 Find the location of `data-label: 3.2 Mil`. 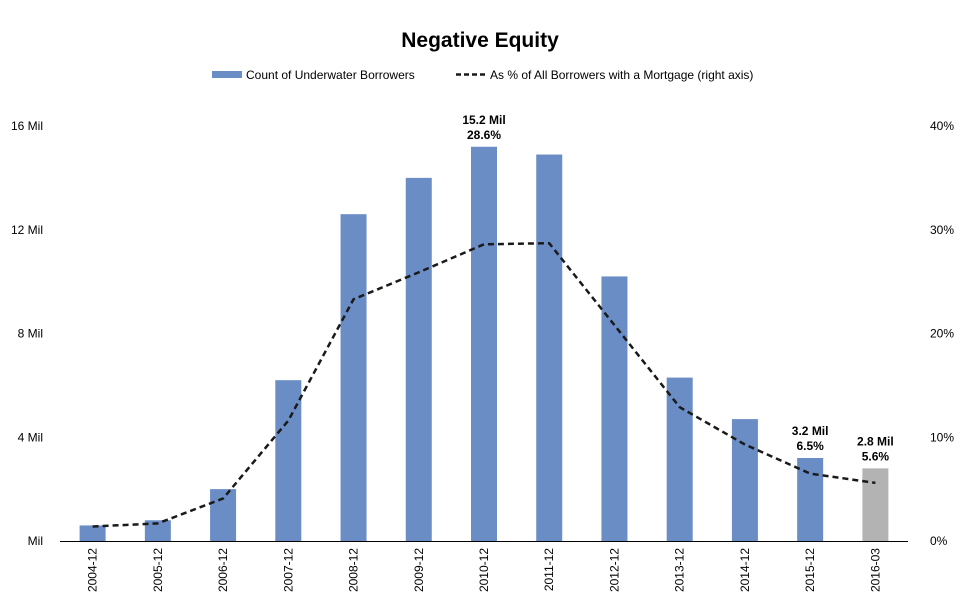

data-label: 3.2 Mil is located at coordinates (810, 431).